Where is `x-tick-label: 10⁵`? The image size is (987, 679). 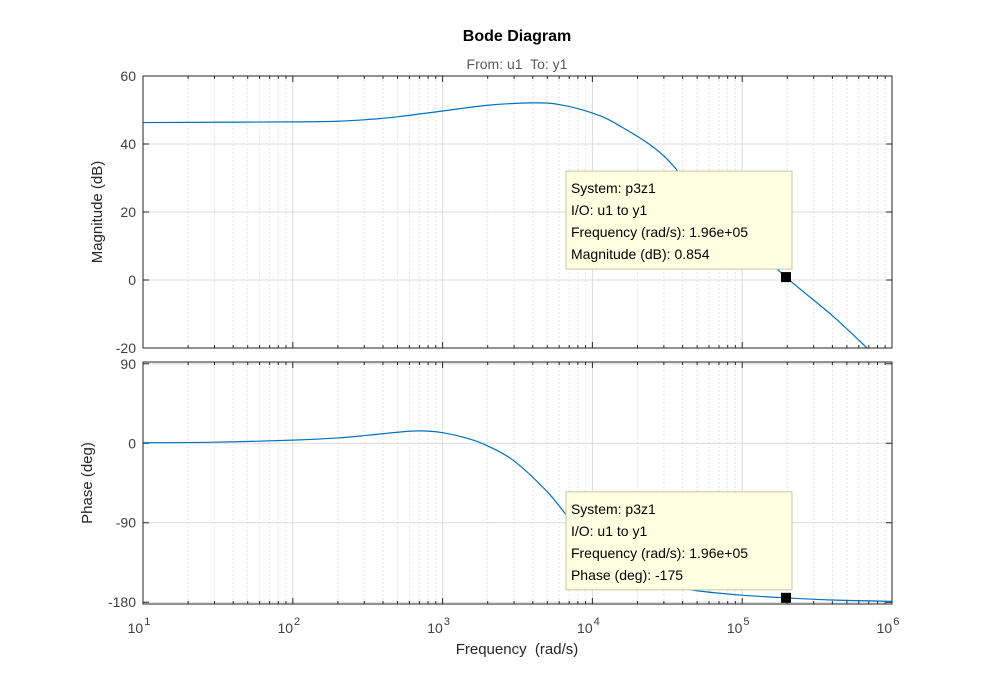 x-tick-label: 10⁵ is located at coordinates (738, 626).